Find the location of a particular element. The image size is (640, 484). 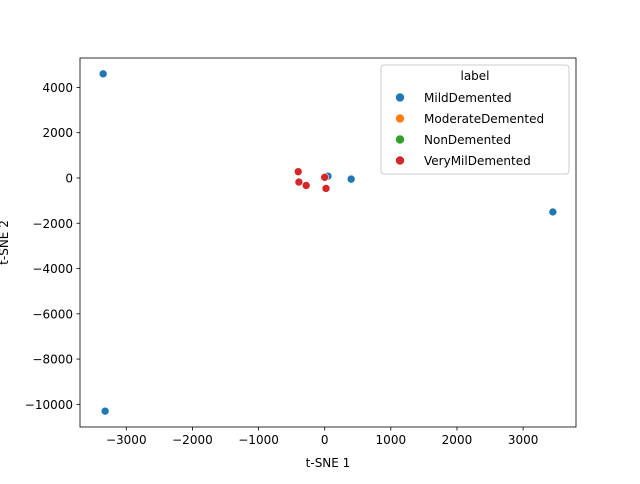

y-tick-label: 0 is located at coordinates (69, 178).